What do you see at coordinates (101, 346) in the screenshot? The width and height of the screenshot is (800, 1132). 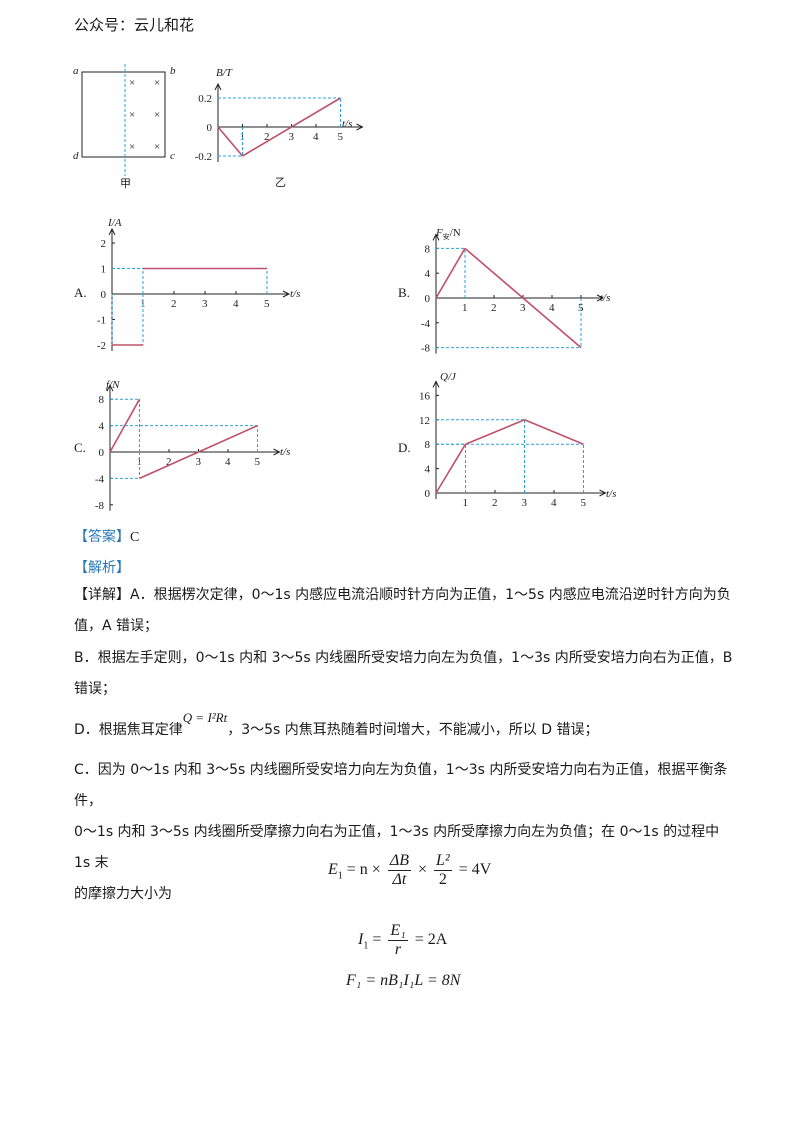 I see `y-tick-label: -2` at bounding box center [101, 346].